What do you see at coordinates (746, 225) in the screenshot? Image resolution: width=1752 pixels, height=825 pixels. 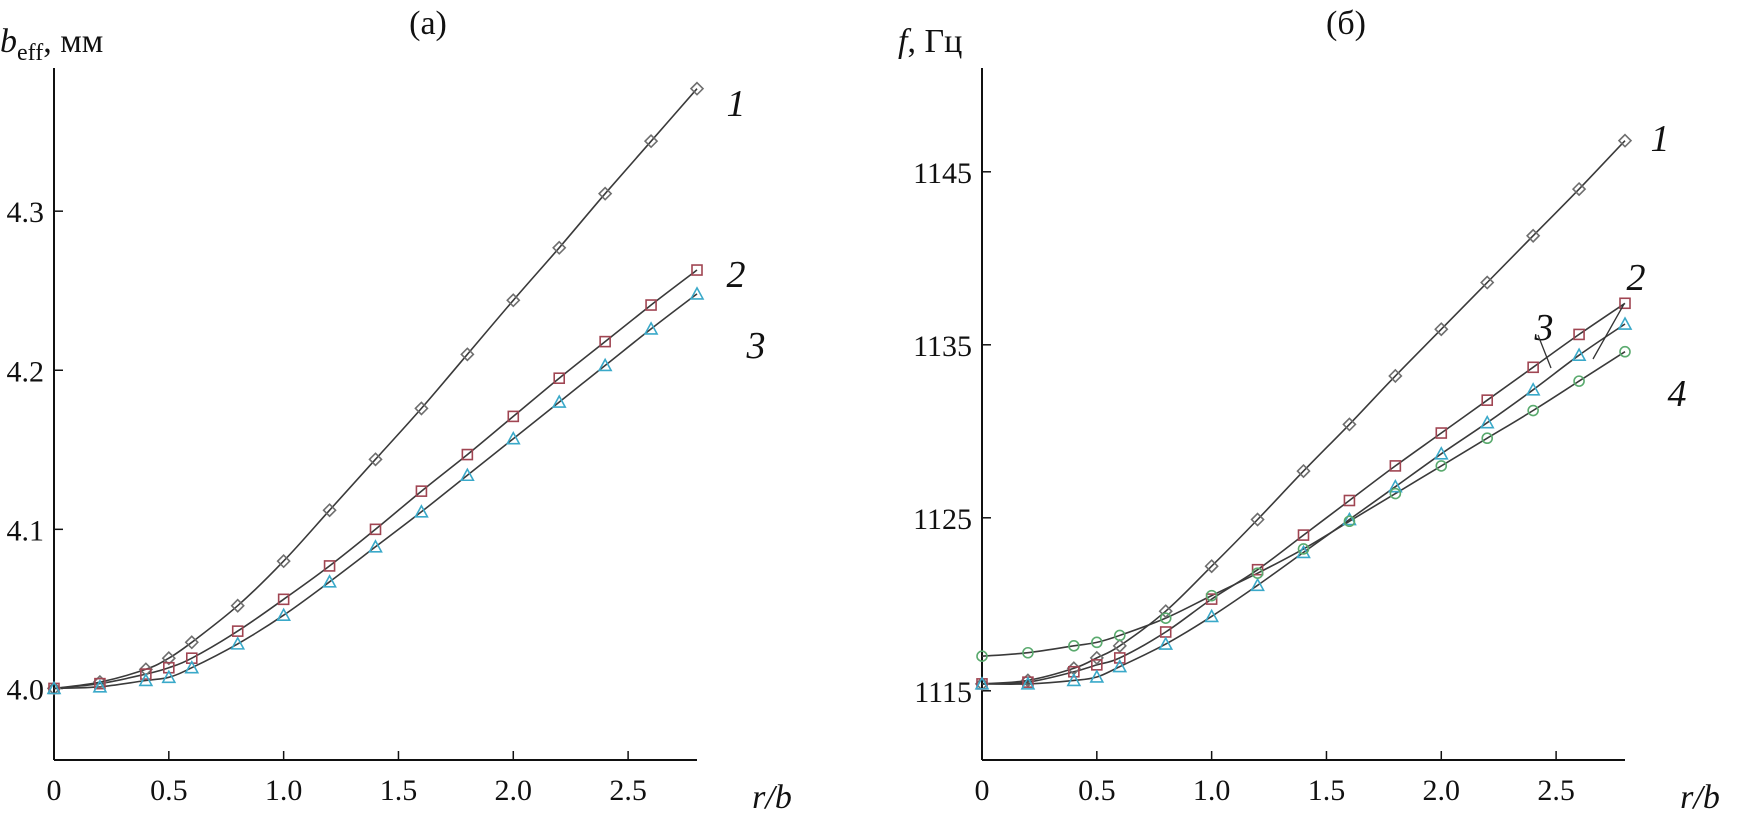 I see `curve-labels: 1 23` at bounding box center [746, 225].